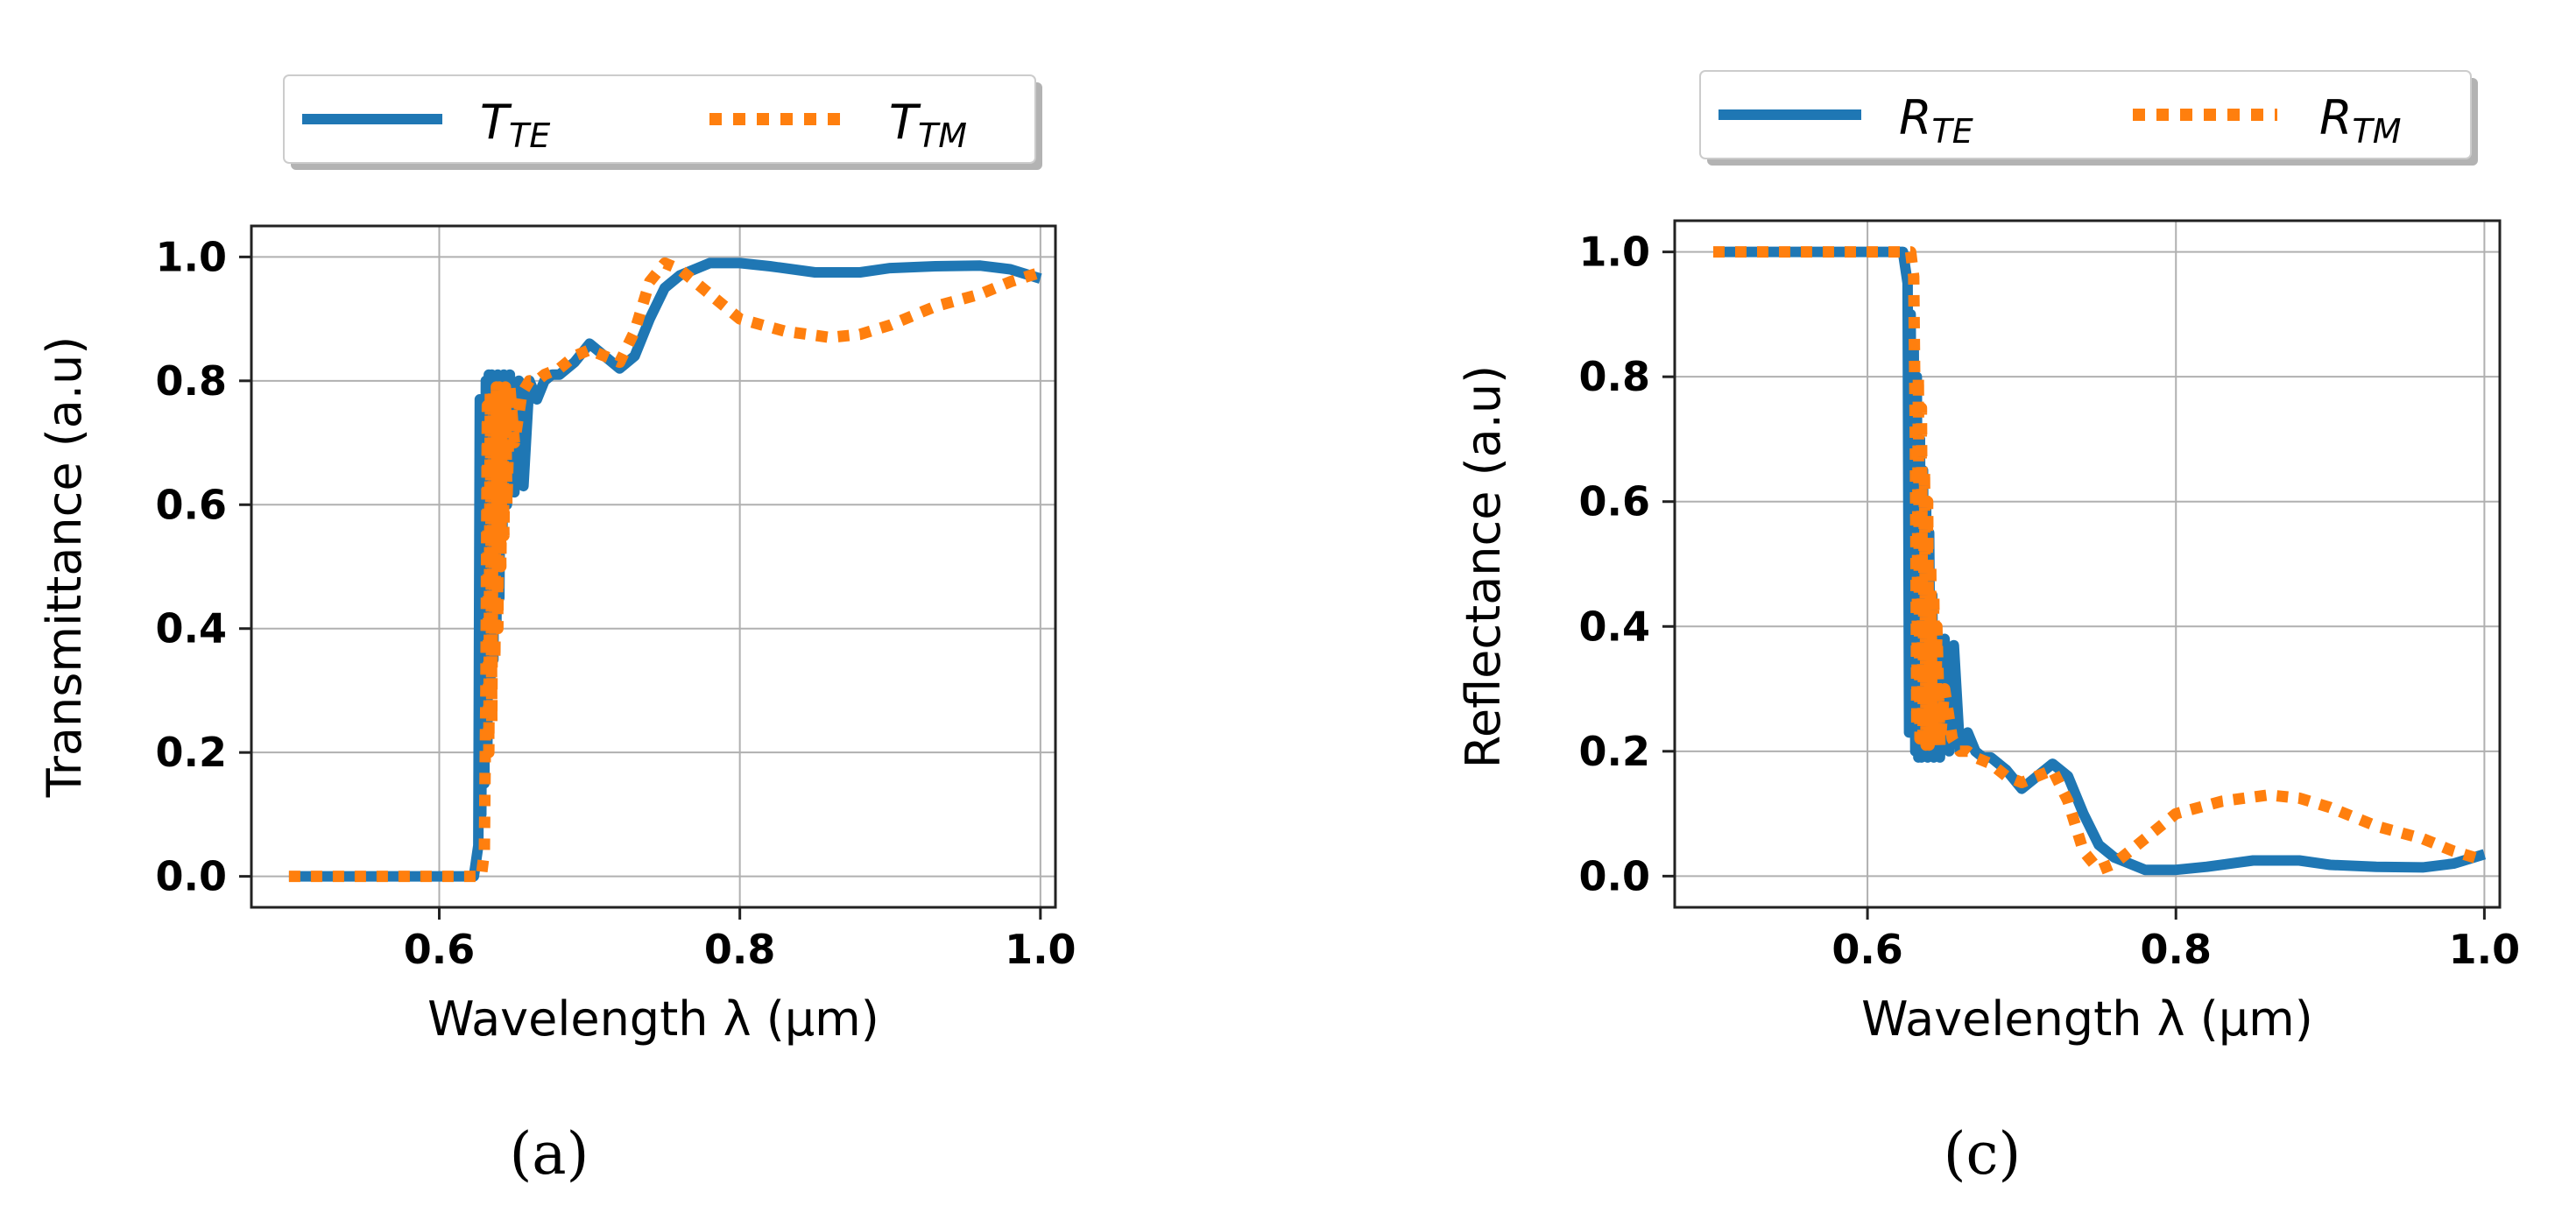 The width and height of the screenshot is (2576, 1227). Describe the element at coordinates (1936, 121) in the screenshot. I see `legend-c-te-label: RTE` at that location.